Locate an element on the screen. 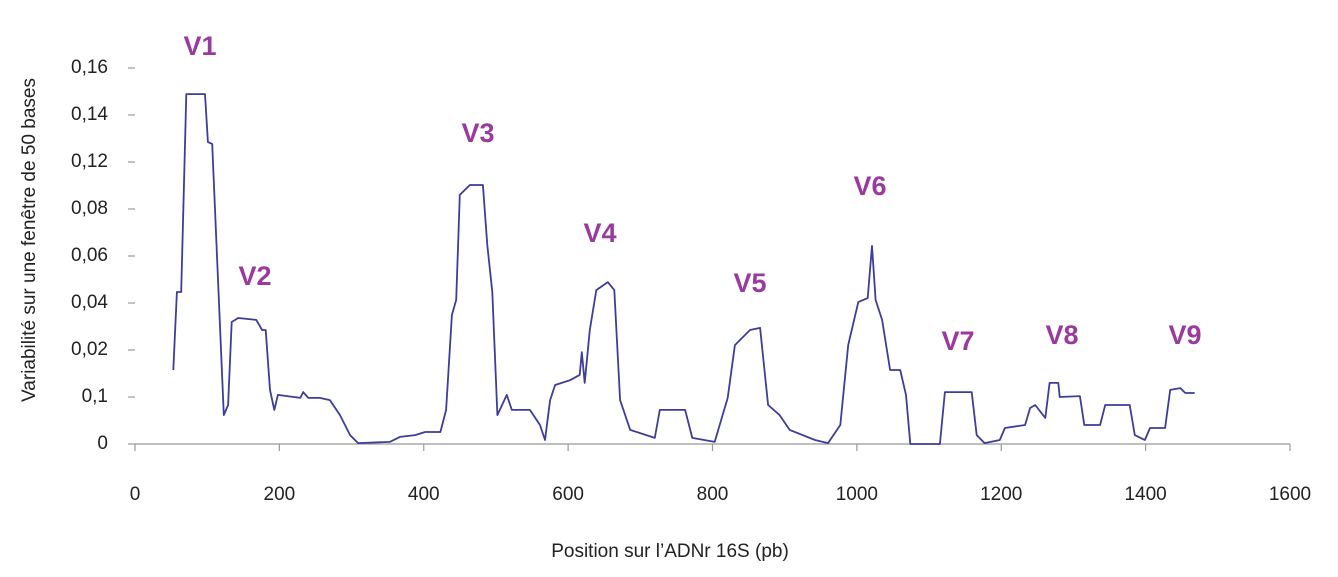 This screenshot has width=1338, height=577. y-tick-label: 0,1 is located at coordinates (95, 396).